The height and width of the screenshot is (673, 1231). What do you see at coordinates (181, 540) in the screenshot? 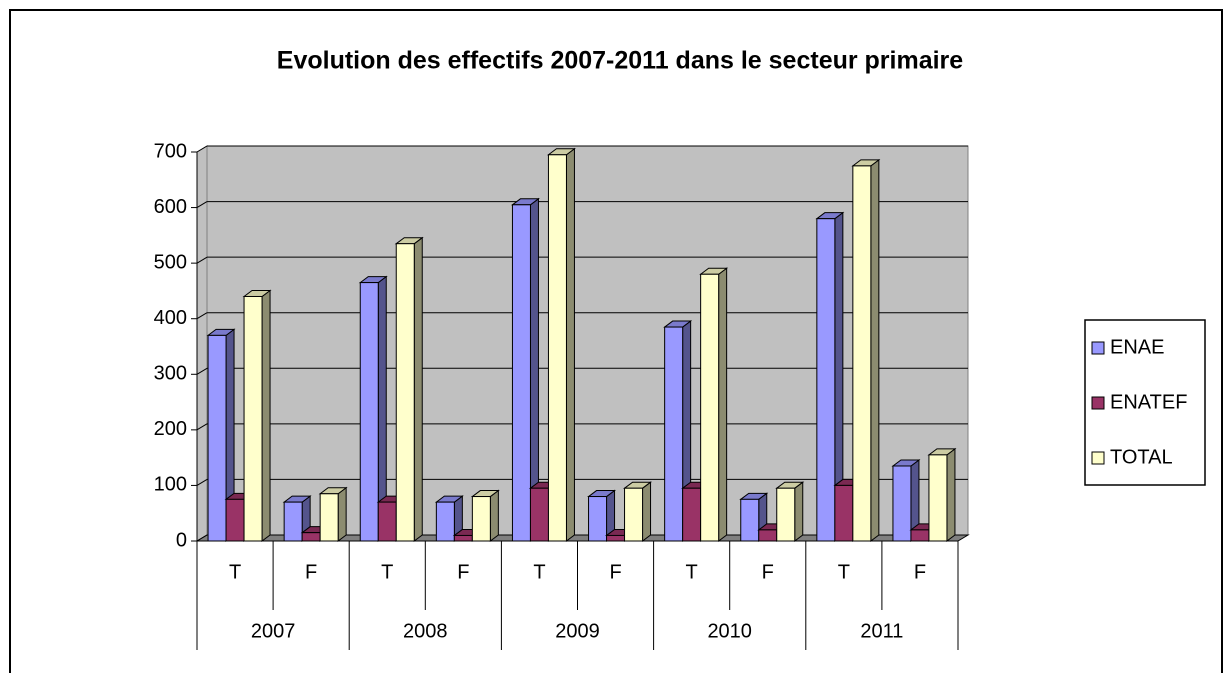
I see `y-tick-label: 0` at bounding box center [181, 540].